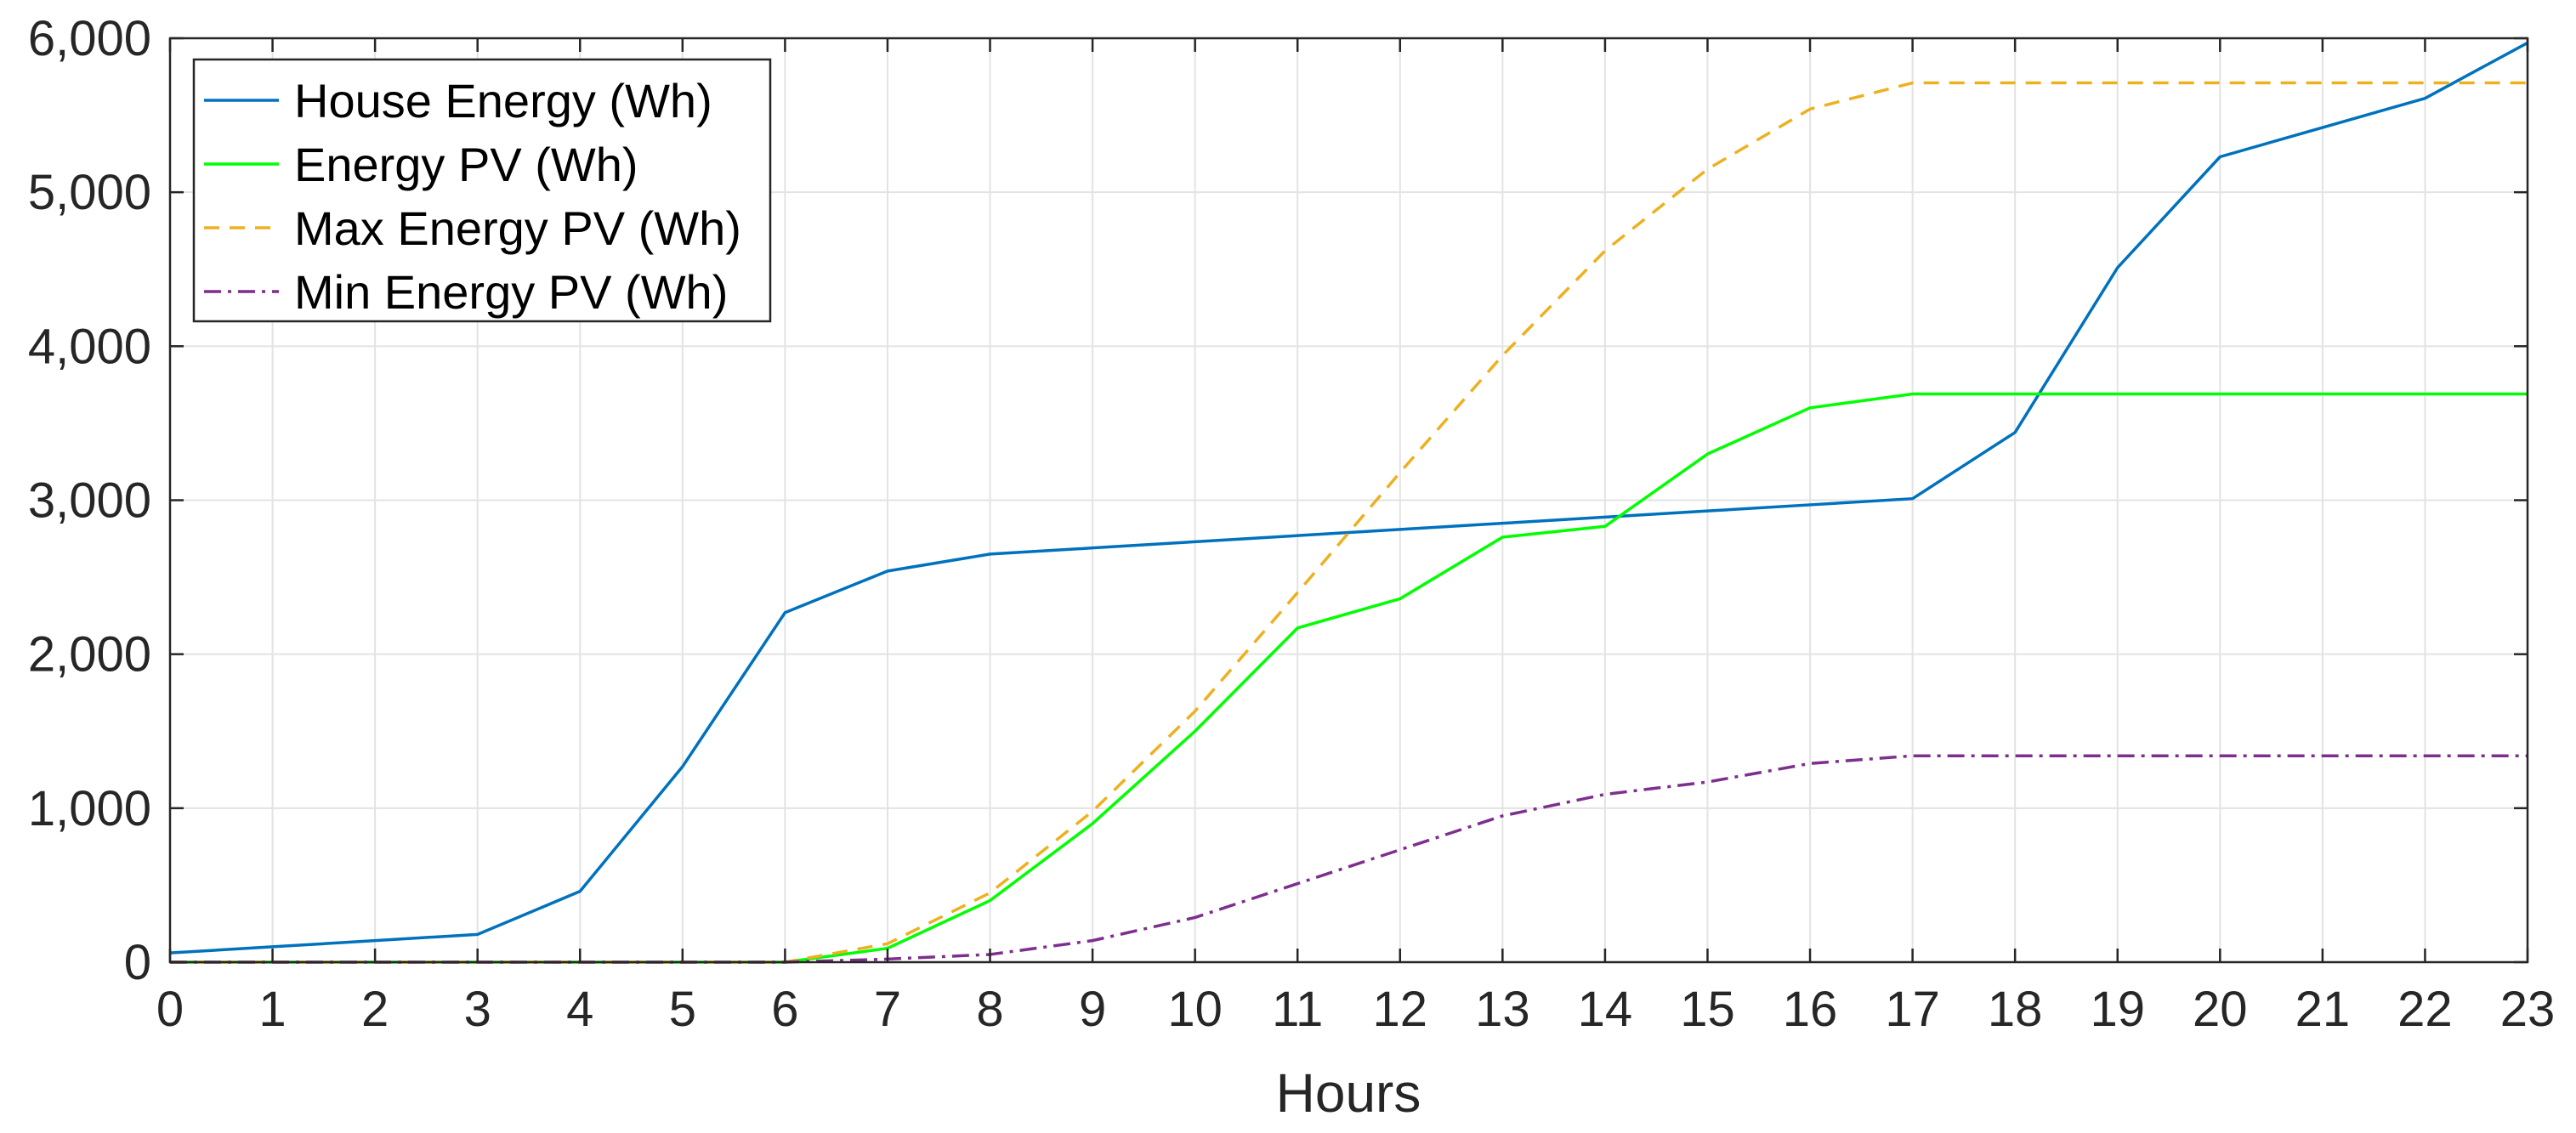 The height and width of the screenshot is (1133, 2576). Describe the element at coordinates (785, 1009) in the screenshot. I see `x-tick-label: 6` at that location.